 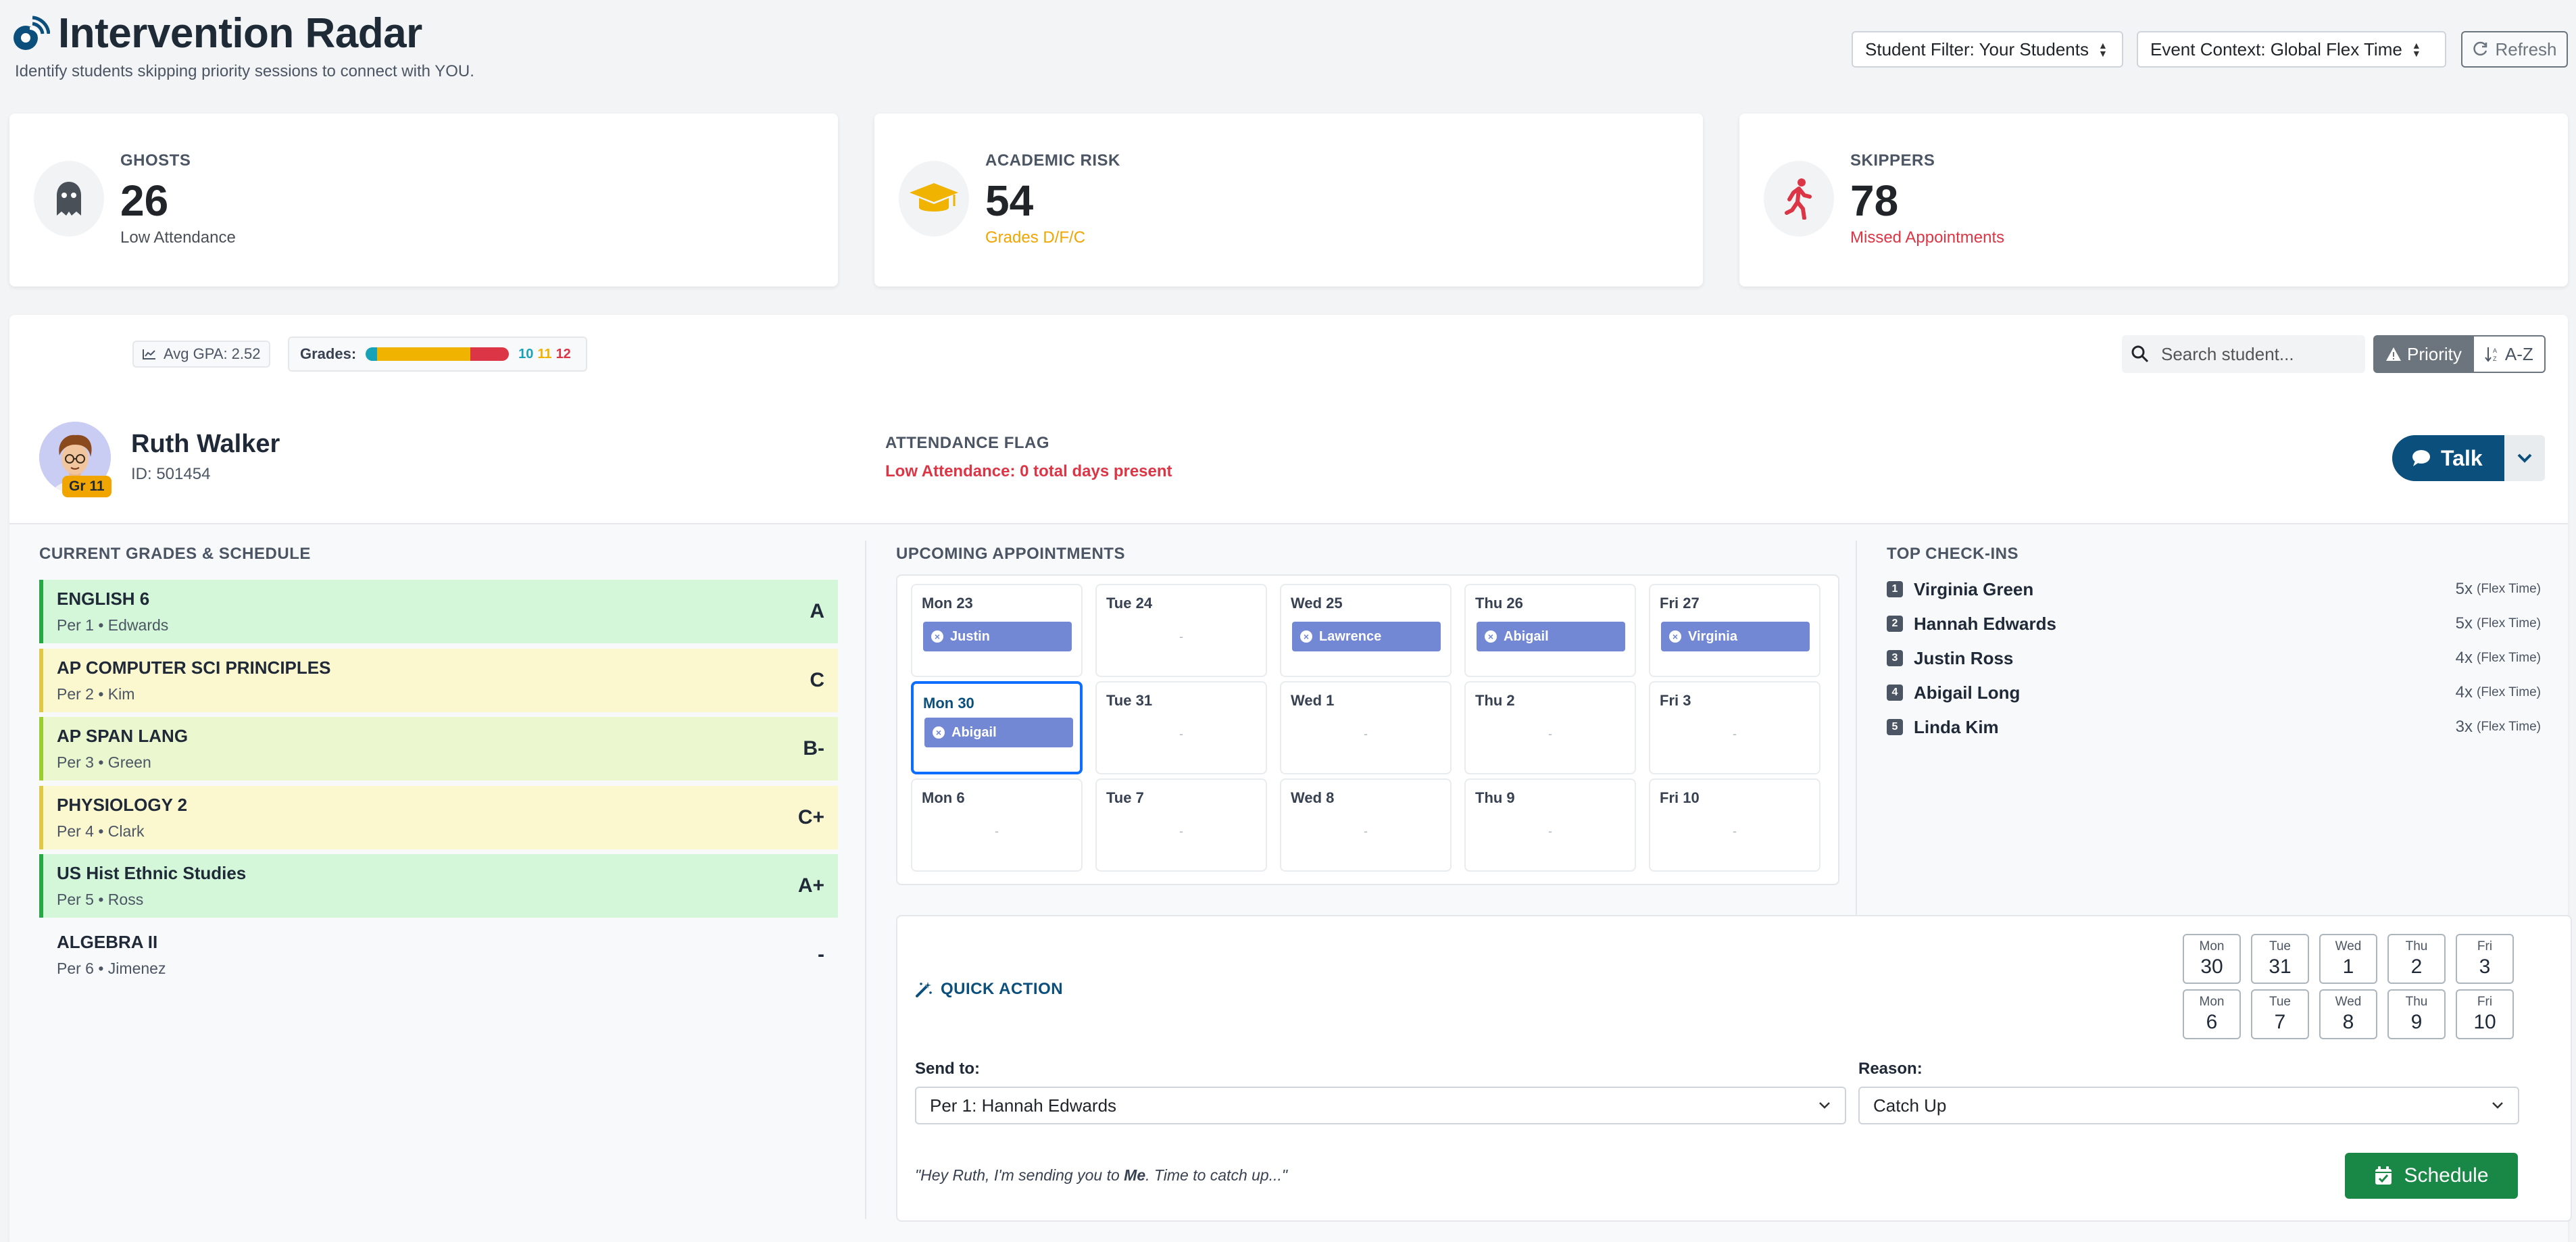 I want to click on grade-distribution-legend: 10 11 12, so click(x=547, y=354).